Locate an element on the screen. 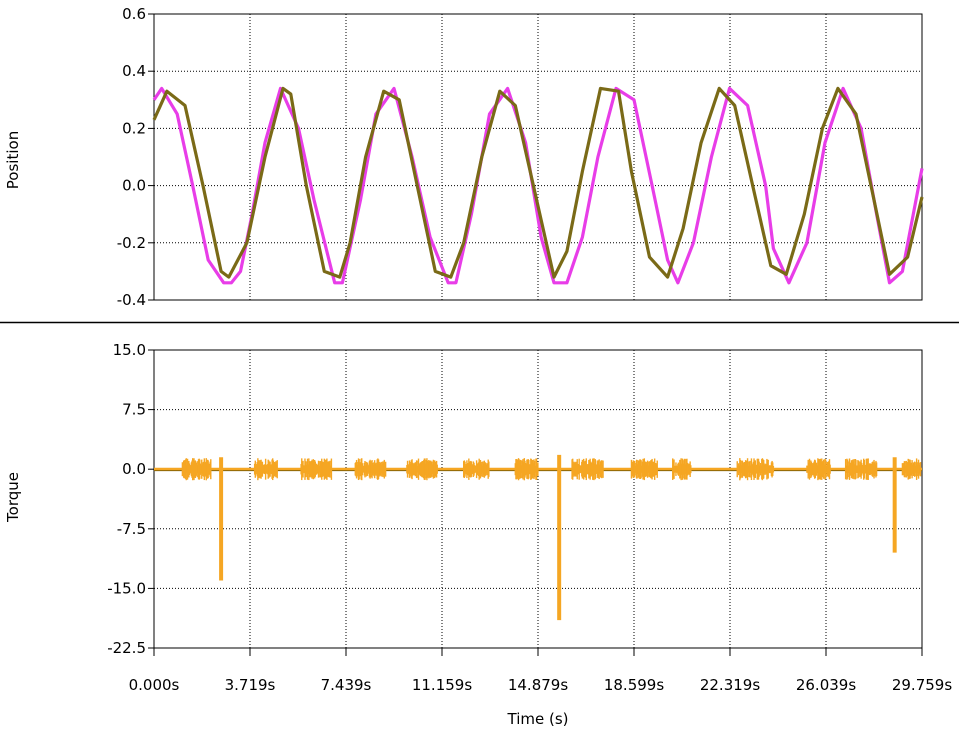 This screenshot has width=959, height=731. y-tick-label: 7.5 is located at coordinates (134, 410).